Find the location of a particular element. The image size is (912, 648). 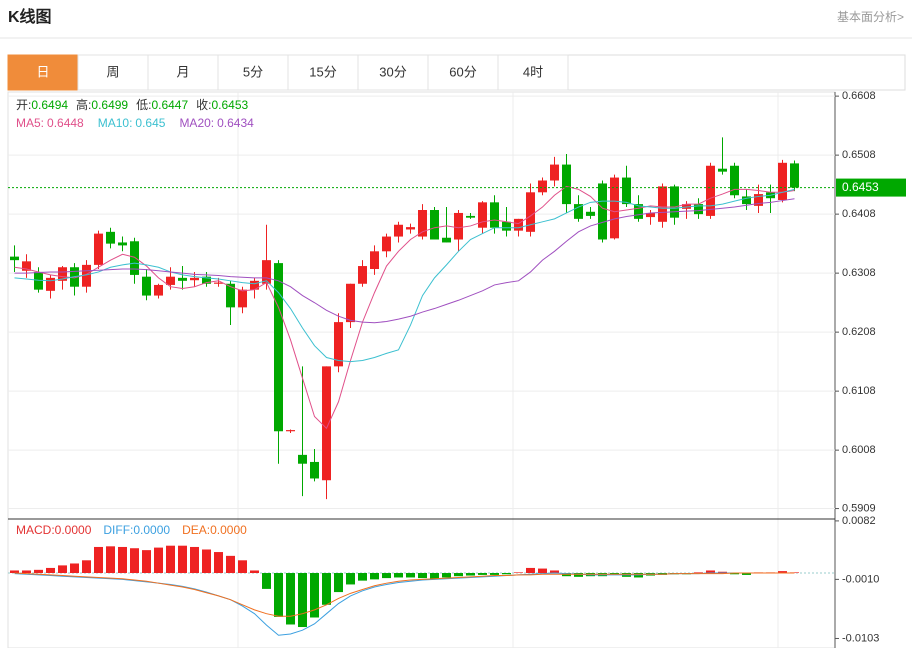

tab-label: 日 is located at coordinates (42, 71).